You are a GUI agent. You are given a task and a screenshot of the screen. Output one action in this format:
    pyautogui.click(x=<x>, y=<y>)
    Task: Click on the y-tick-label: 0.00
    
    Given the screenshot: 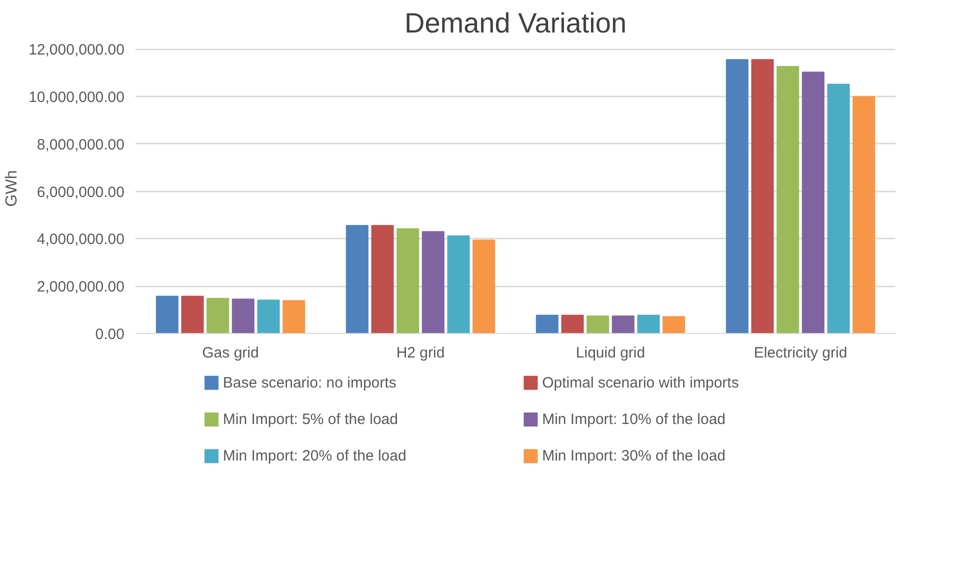 What is the action you would take?
    pyautogui.click(x=110, y=334)
    